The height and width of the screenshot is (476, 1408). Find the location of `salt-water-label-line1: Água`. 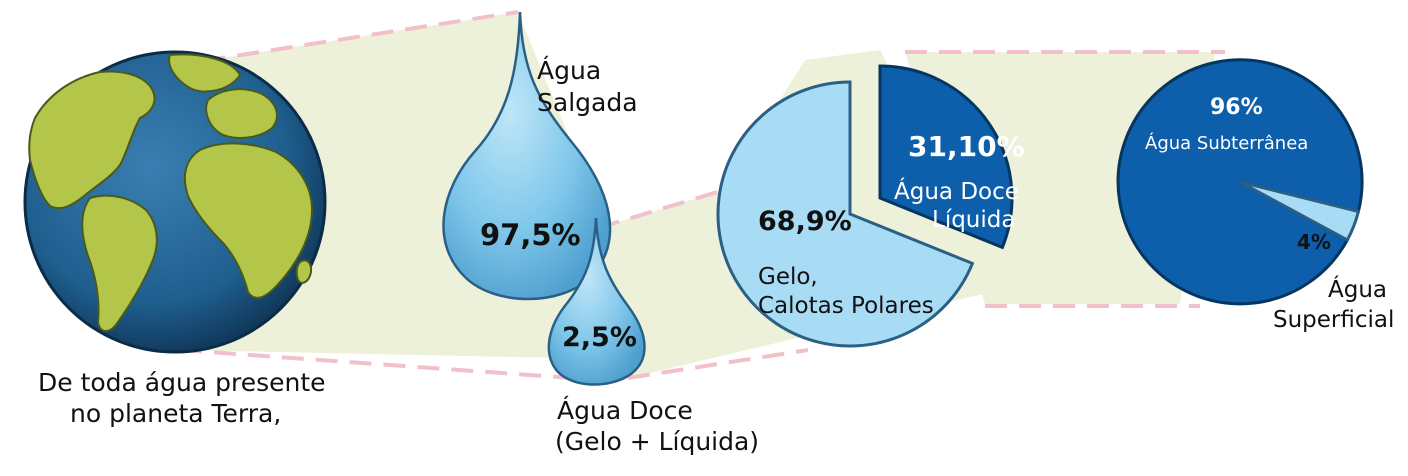

salt-water-label-line1: Água is located at coordinates (569, 70).